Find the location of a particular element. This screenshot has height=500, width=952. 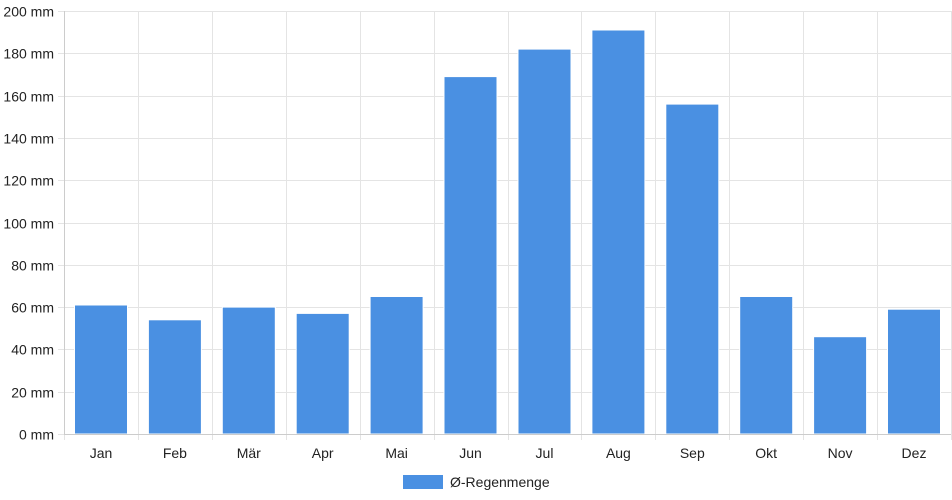

x-tick-label: Sep is located at coordinates (692, 453).